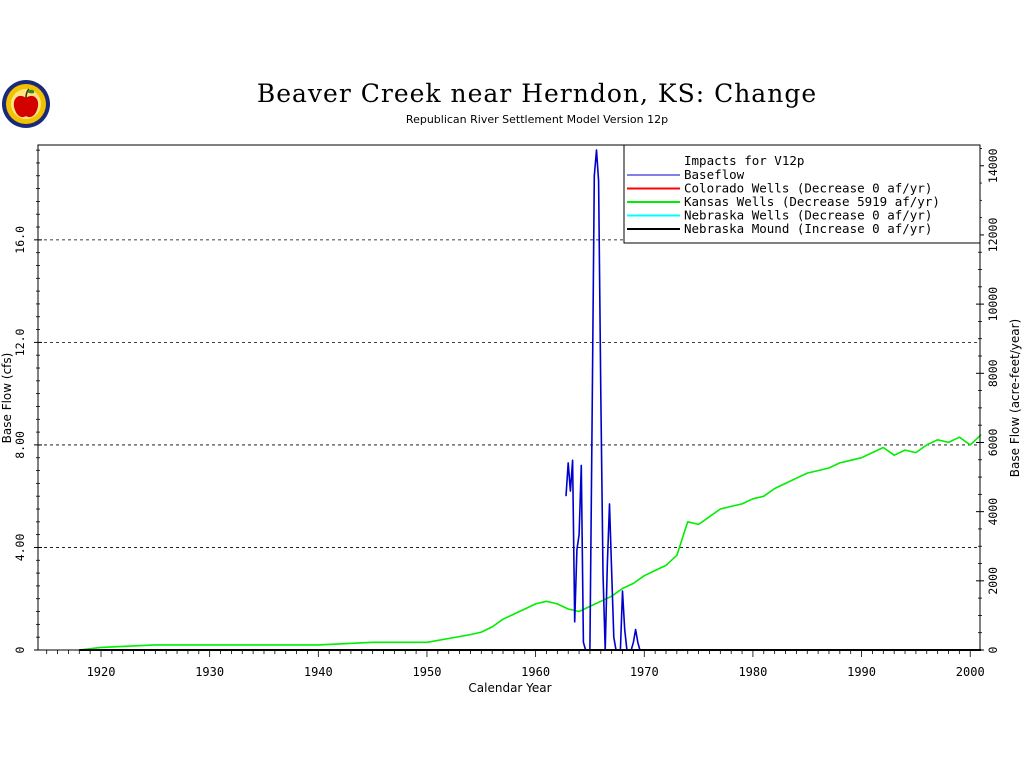  I want to click on y-axis-left: 0 4.00 8.00 12.0 16.0, so click(27, 401).